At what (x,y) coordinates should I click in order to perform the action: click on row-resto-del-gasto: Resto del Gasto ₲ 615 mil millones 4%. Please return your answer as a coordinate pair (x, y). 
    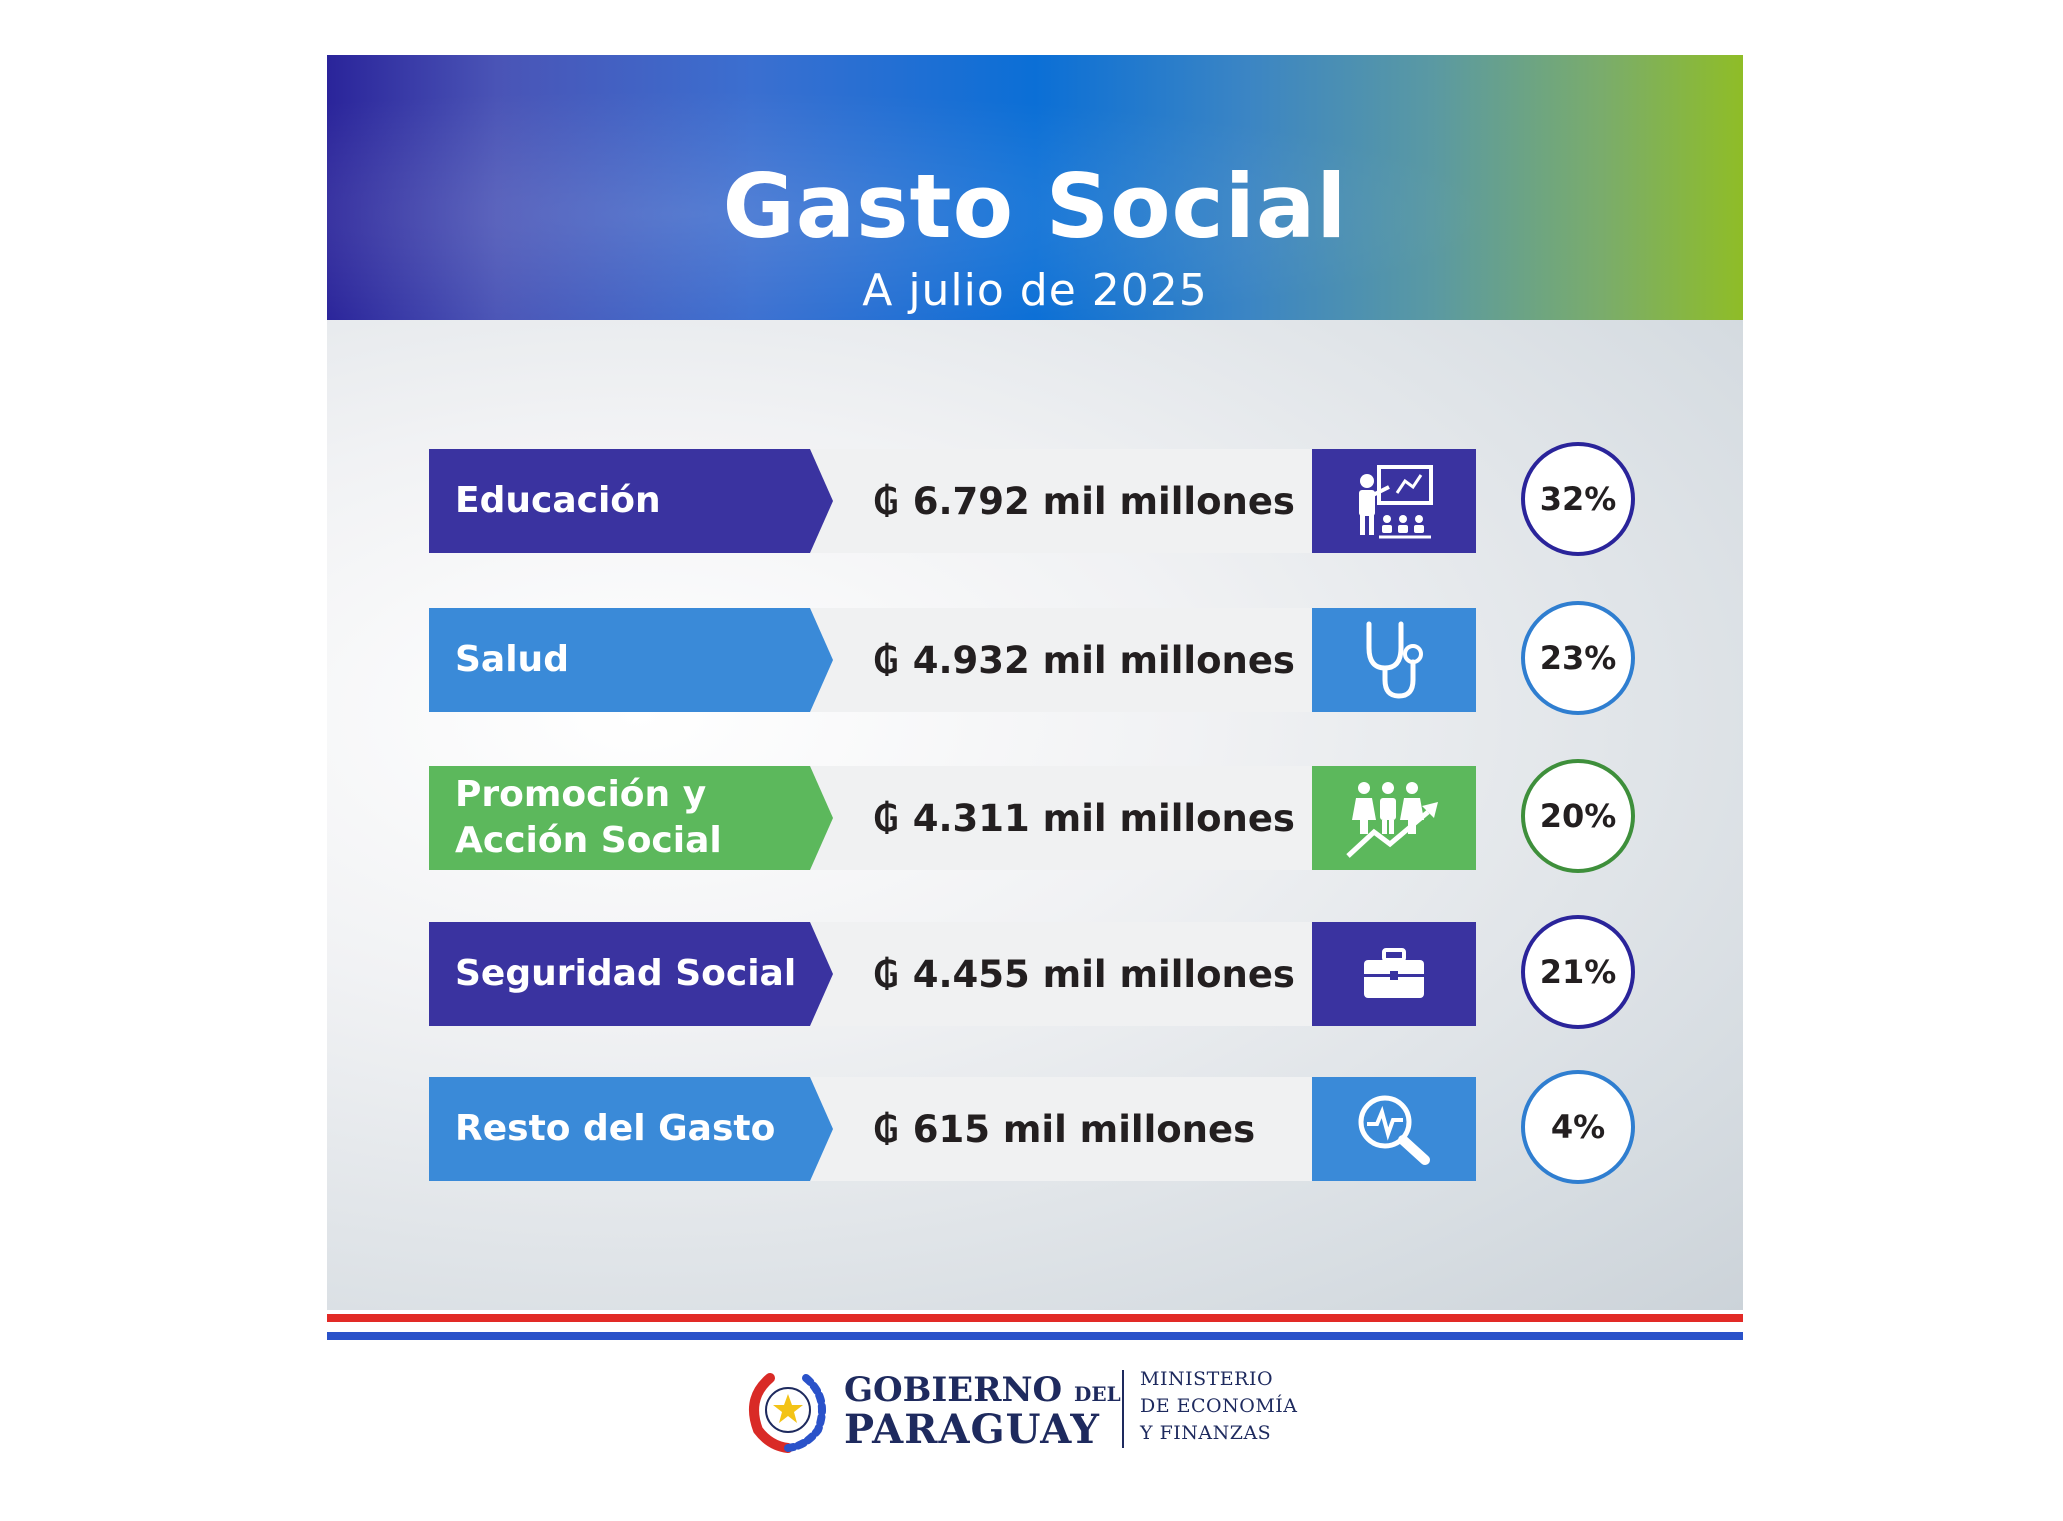
    Looking at the image, I should click on (1036, 1127).